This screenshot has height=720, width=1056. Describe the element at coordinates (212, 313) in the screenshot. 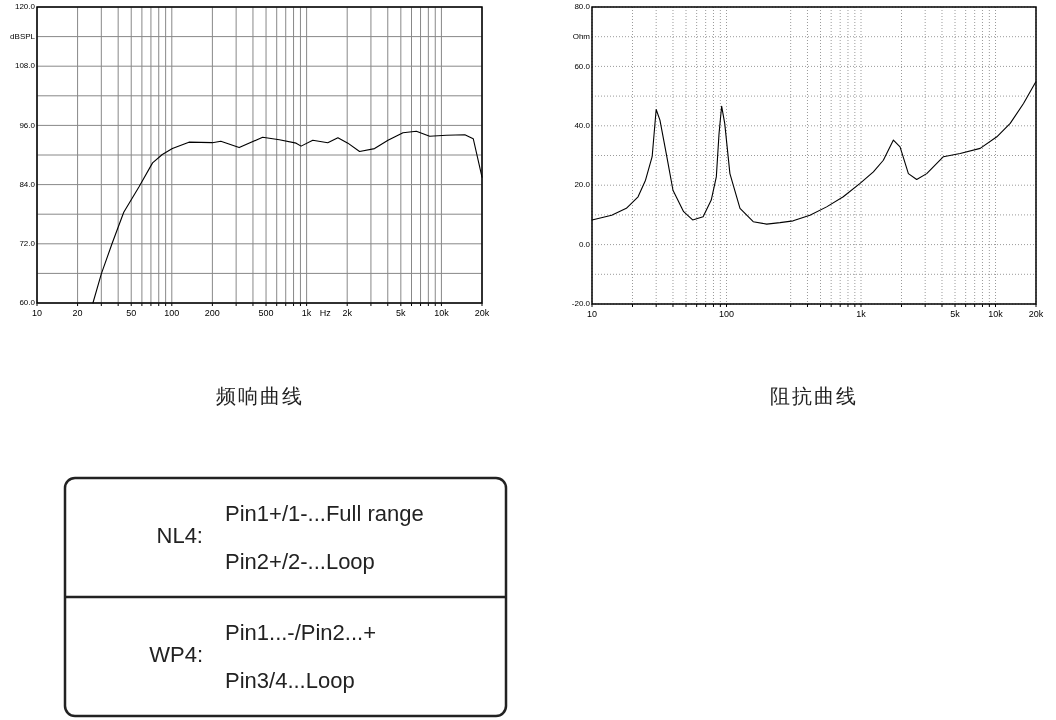

I see `x-tick-label: 200` at that location.